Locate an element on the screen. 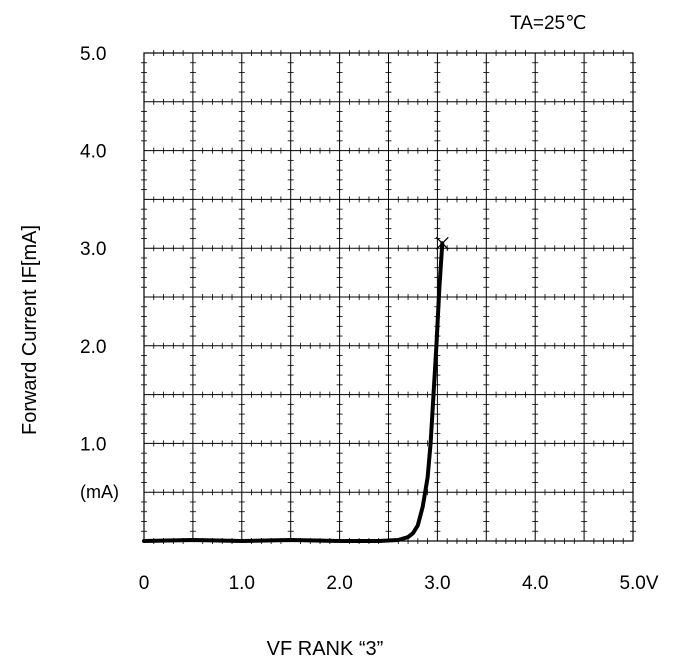  condition-label: TA=25℃ is located at coordinates (548, 23).